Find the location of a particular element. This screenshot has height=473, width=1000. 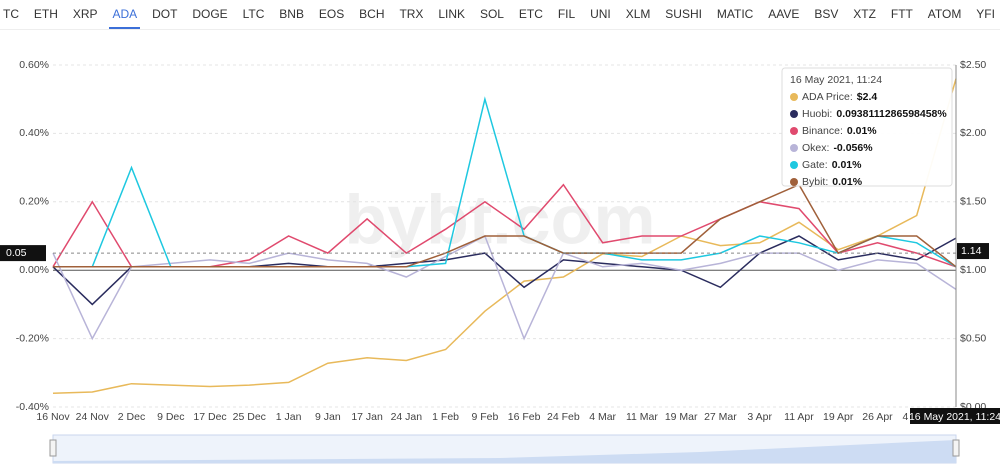

x-tick-label: 1 Feb is located at coordinates (445, 417).